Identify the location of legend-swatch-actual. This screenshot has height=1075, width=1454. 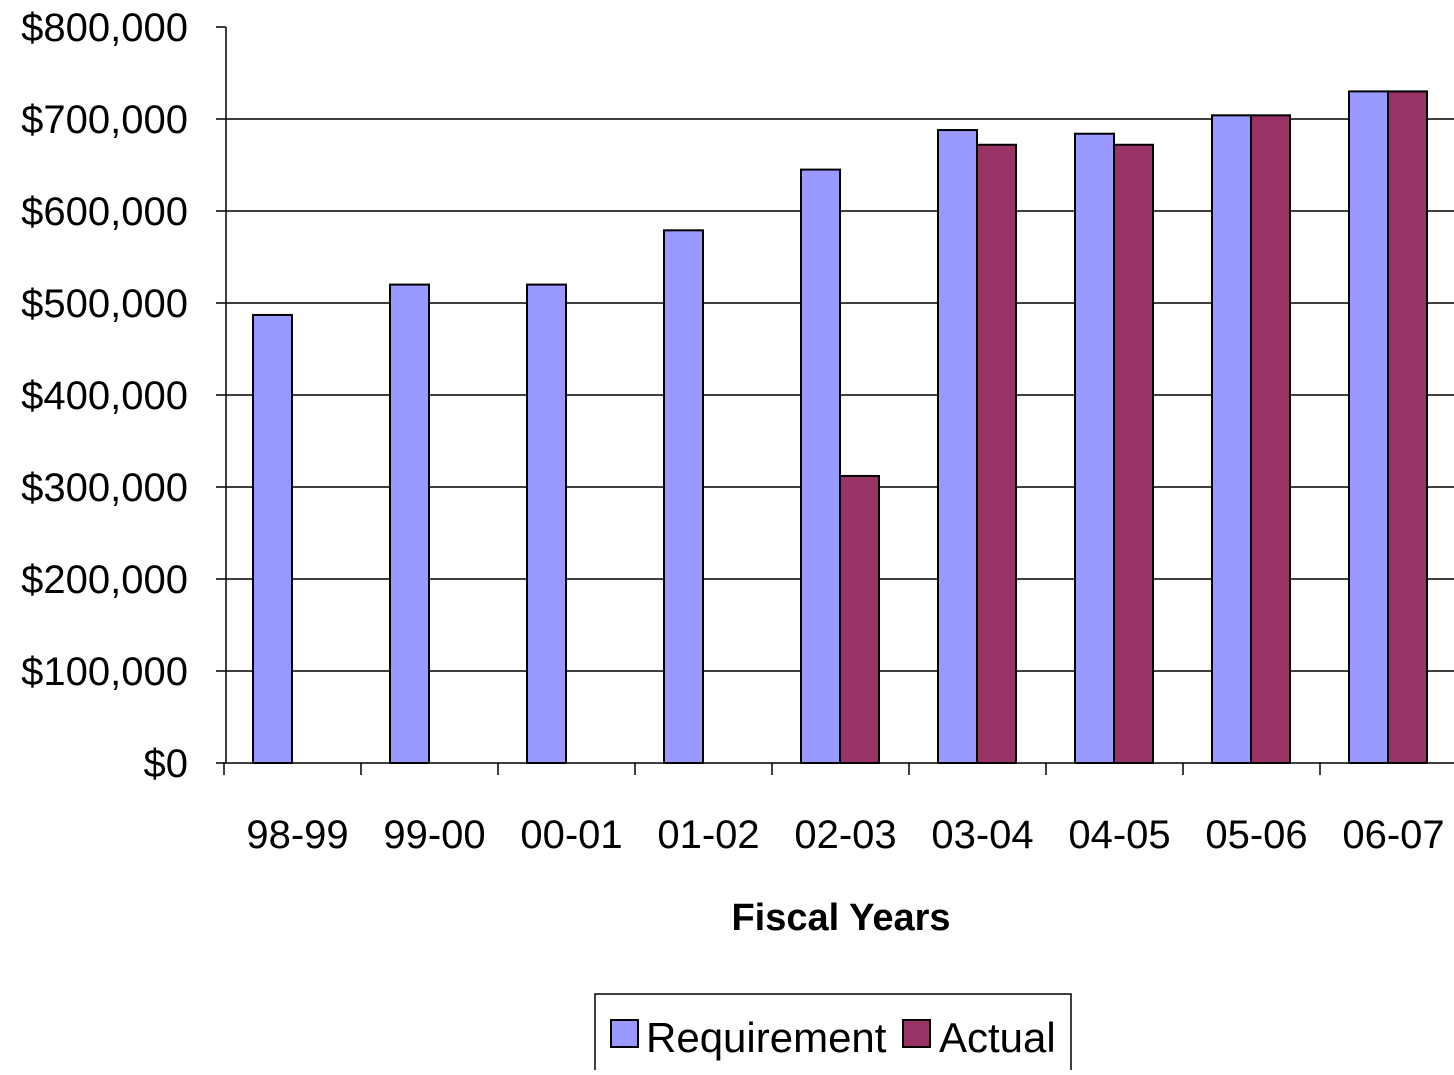
(916, 1033).